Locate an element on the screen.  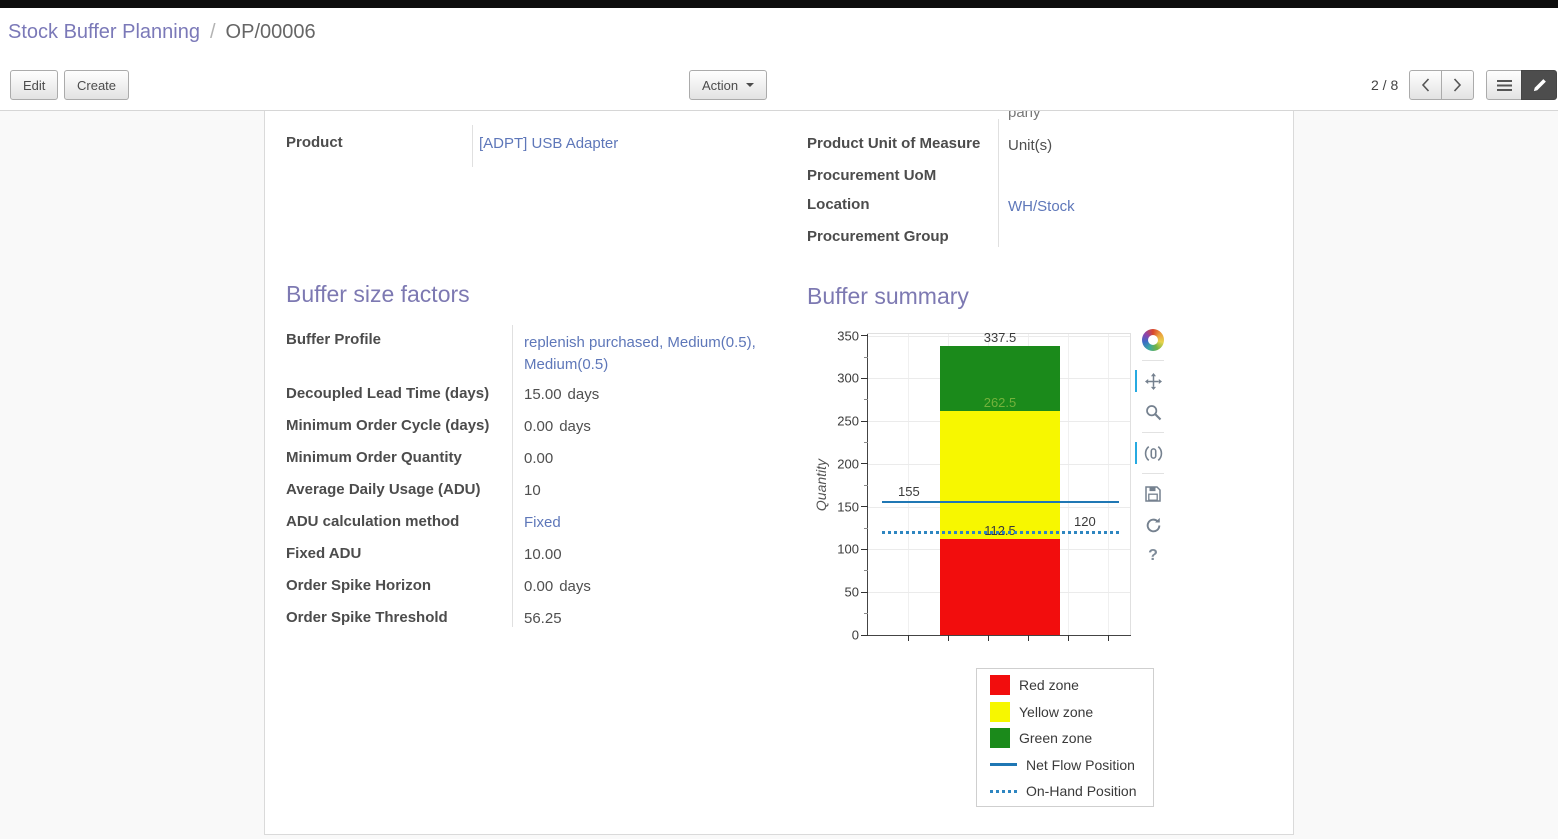
caret-down-icon is located at coordinates (750, 87).